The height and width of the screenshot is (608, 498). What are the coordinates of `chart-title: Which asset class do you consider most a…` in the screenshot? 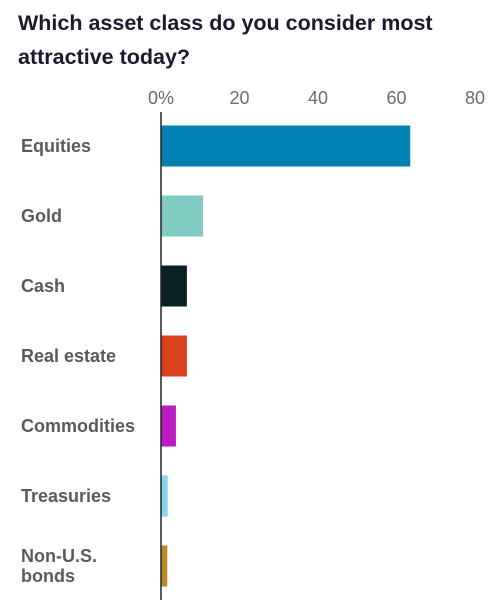 It's located at (225, 40).